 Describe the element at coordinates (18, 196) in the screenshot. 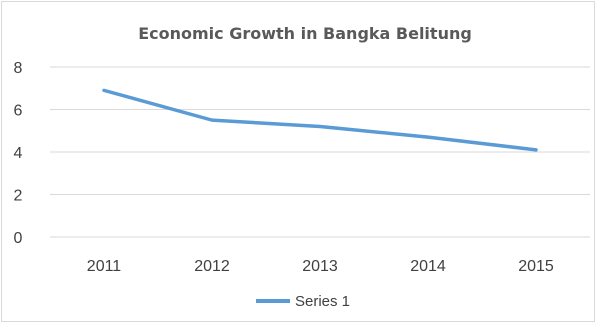

I see `y-tick-label: 2` at that location.